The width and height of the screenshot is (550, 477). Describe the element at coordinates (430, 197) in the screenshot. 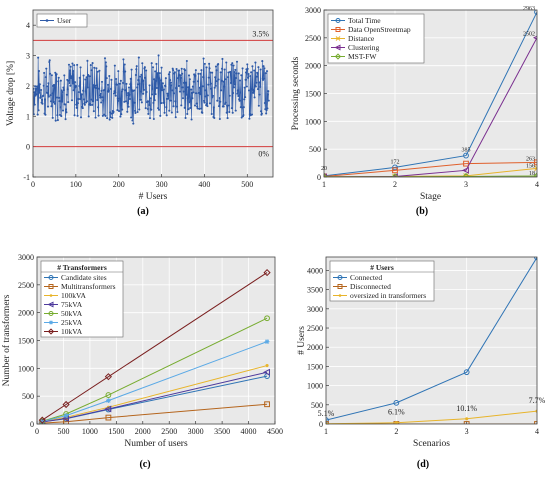

I see `x-axis-label: Stage` at that location.